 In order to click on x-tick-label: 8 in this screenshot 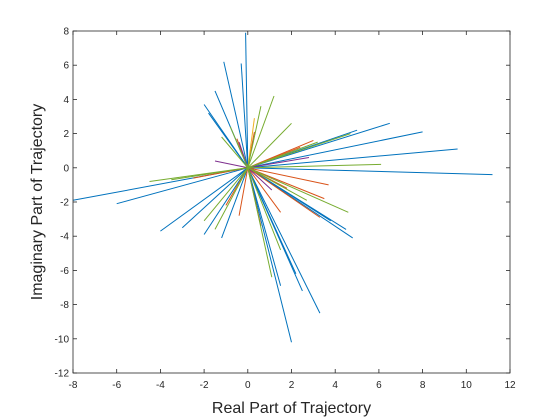, I will do `click(423, 385)`.